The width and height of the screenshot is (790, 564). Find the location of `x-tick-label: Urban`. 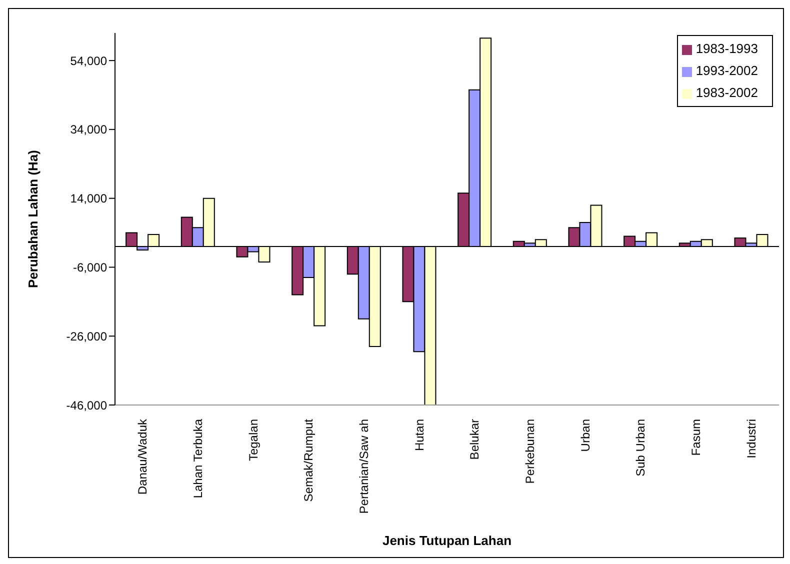

x-tick-label: Urban is located at coordinates (585, 435).